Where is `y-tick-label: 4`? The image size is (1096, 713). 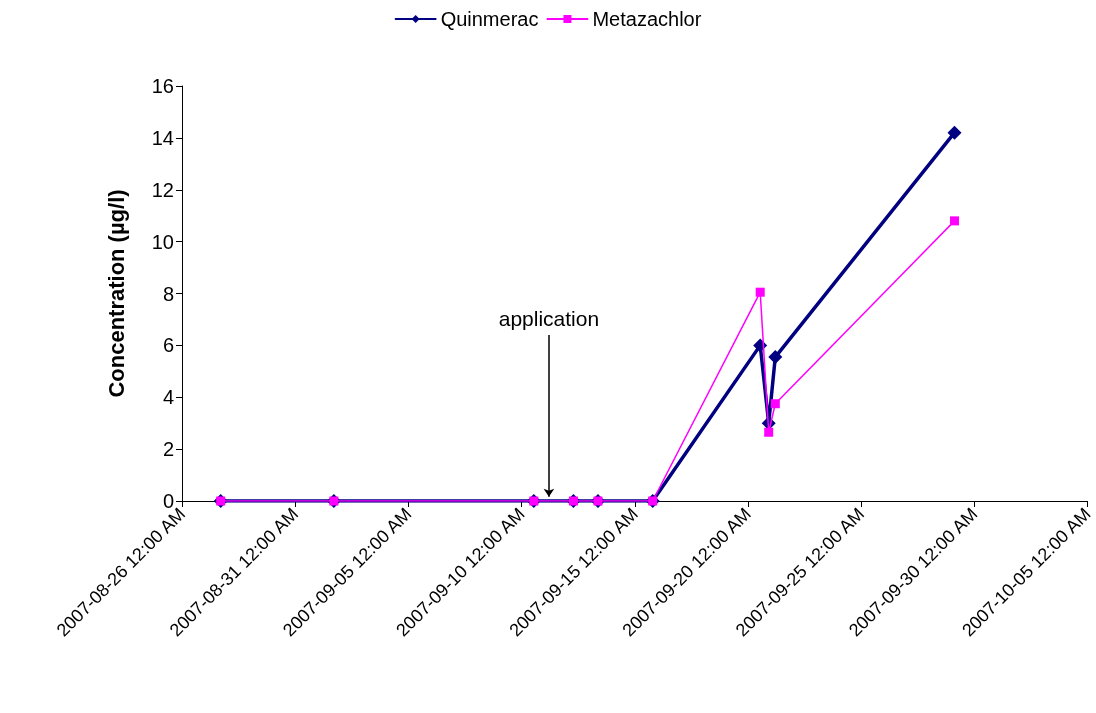
y-tick-label: 4 is located at coordinates (168, 397).